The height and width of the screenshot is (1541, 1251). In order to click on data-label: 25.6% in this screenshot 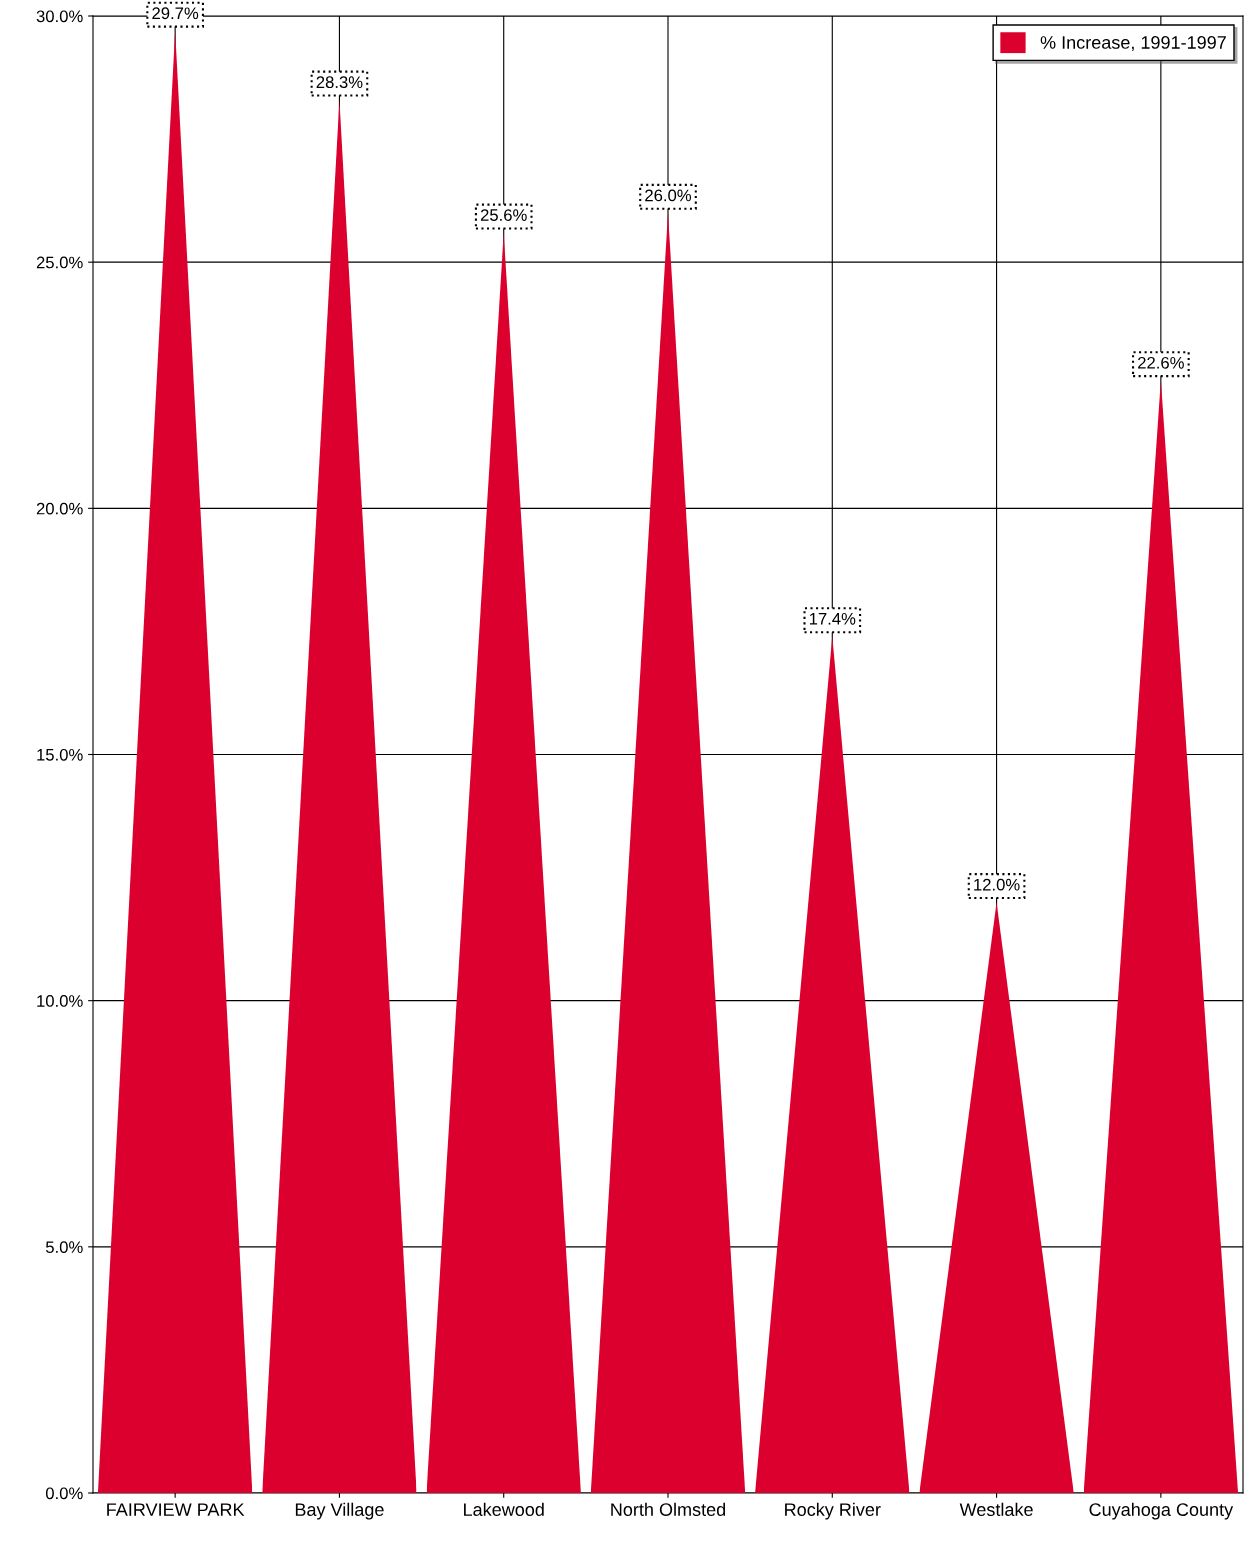, I will do `click(503, 215)`.